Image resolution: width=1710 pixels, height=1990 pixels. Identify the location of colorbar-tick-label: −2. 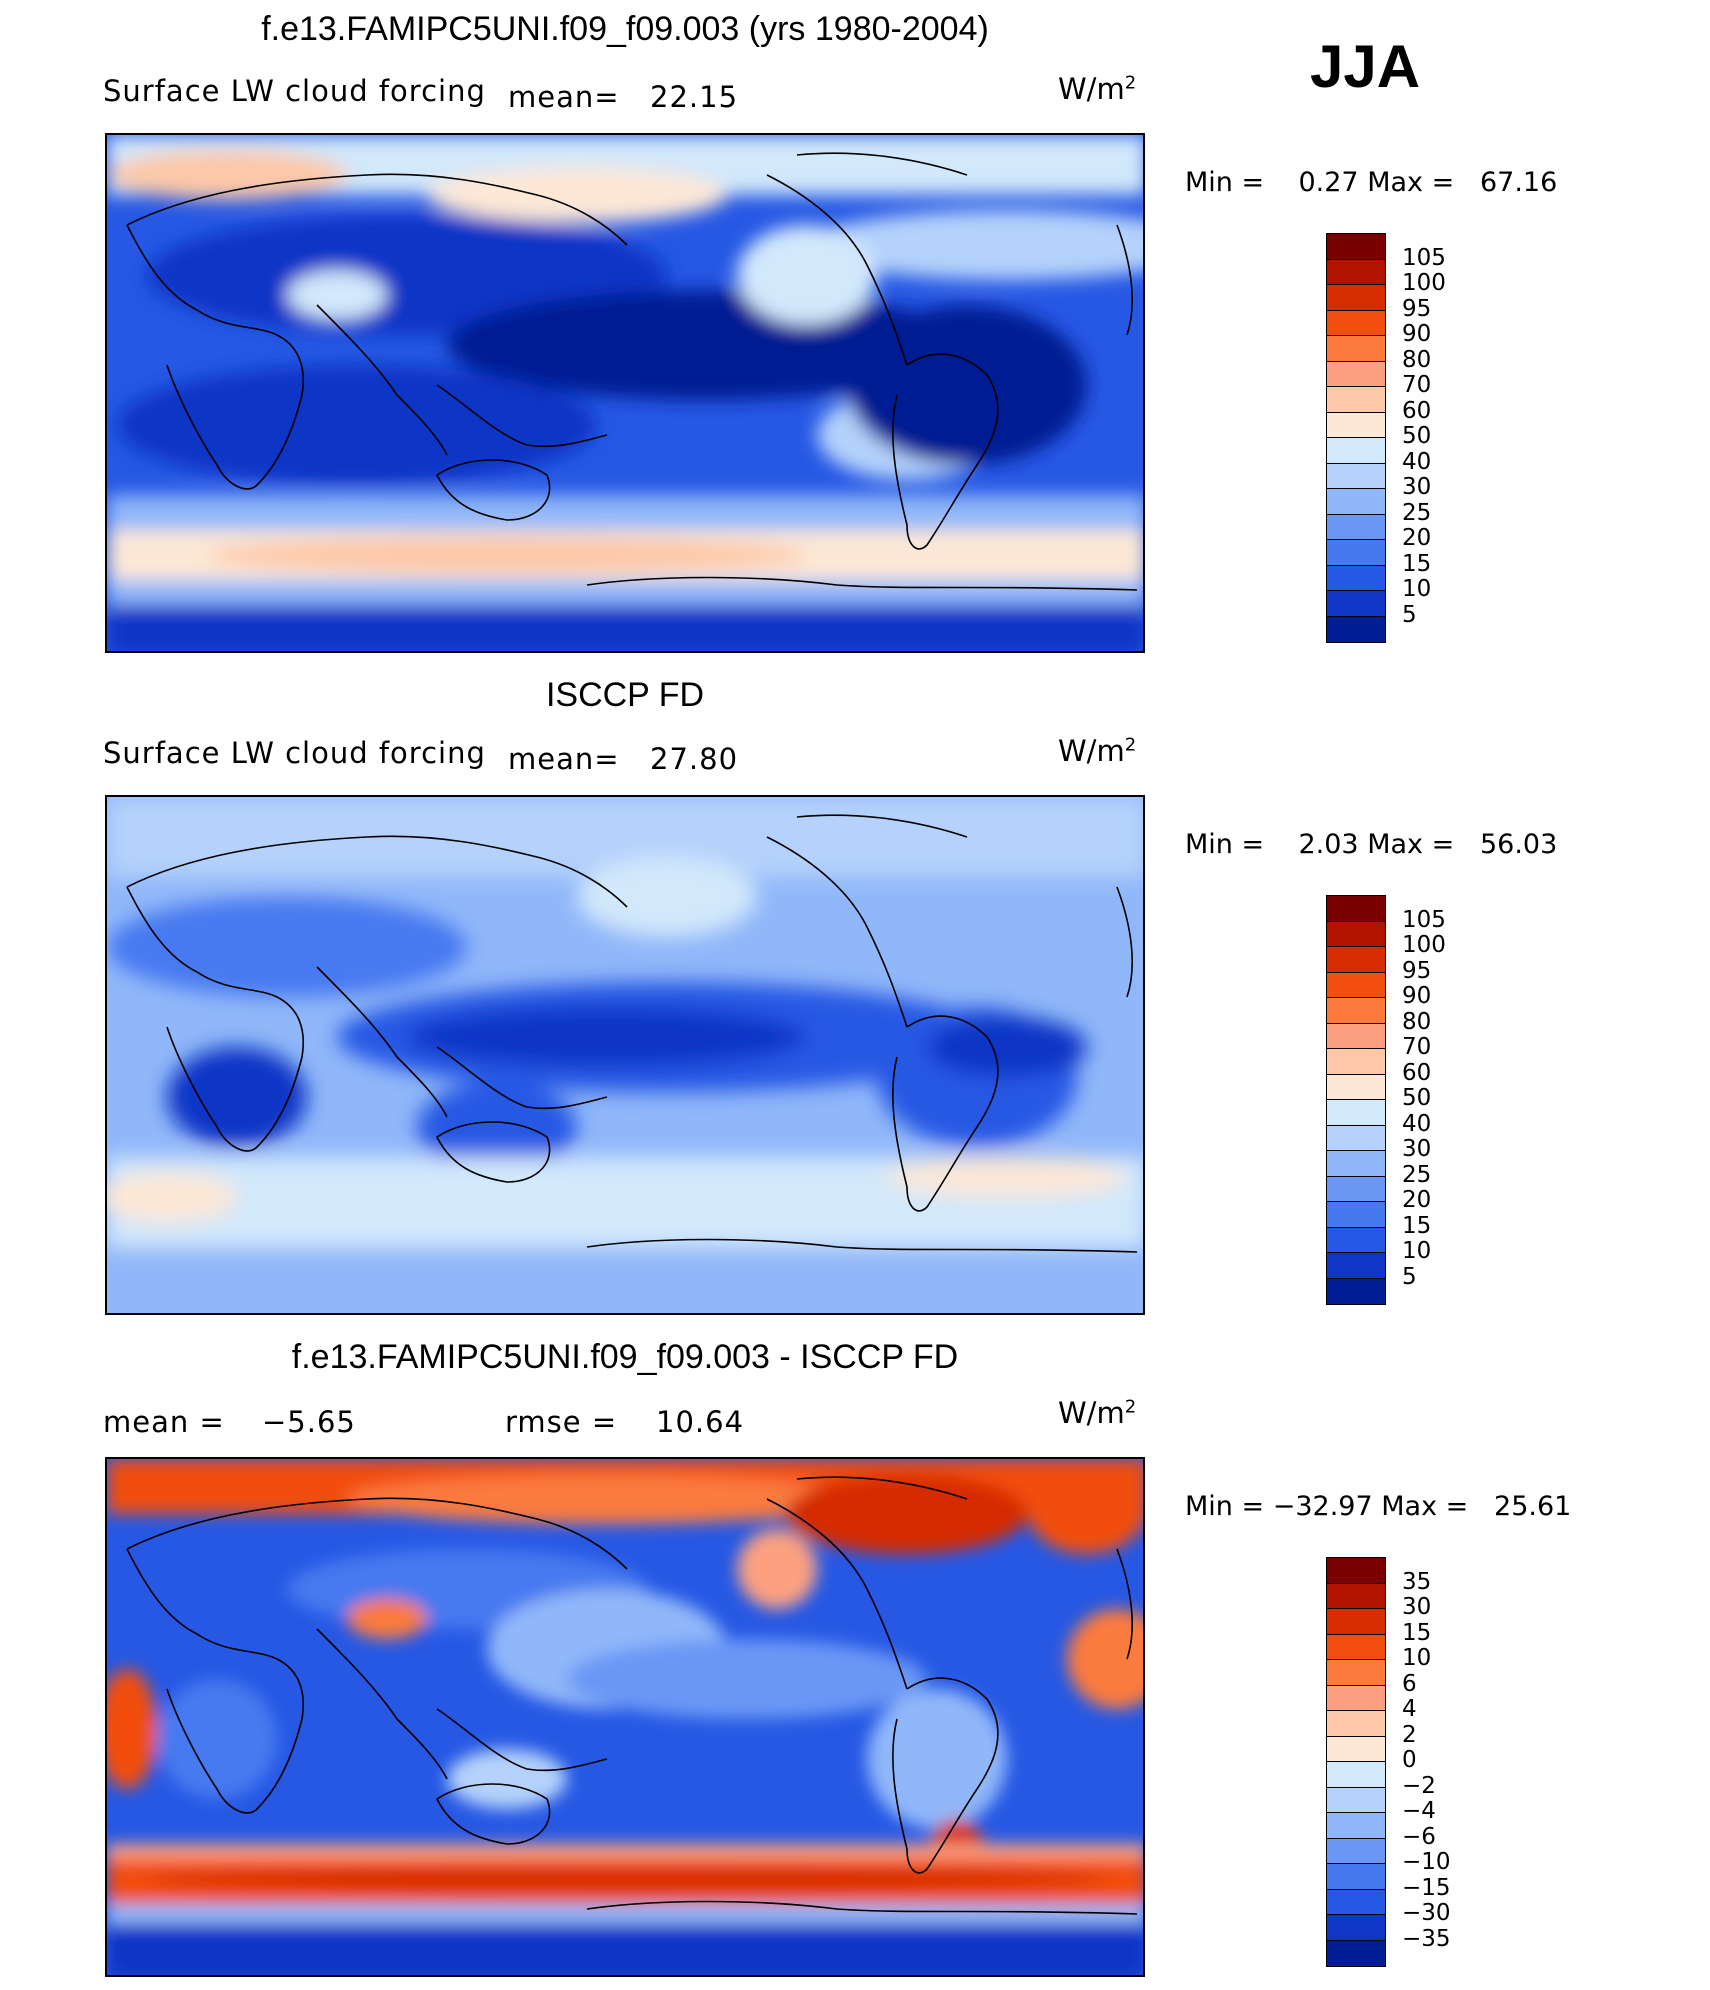
(1419, 1785).